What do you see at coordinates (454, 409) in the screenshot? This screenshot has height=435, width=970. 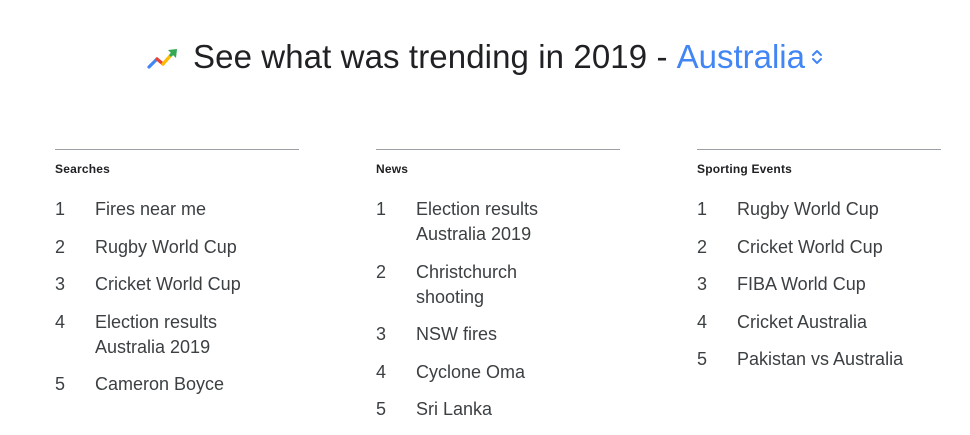 I see `trend-label: Sri Lanka` at bounding box center [454, 409].